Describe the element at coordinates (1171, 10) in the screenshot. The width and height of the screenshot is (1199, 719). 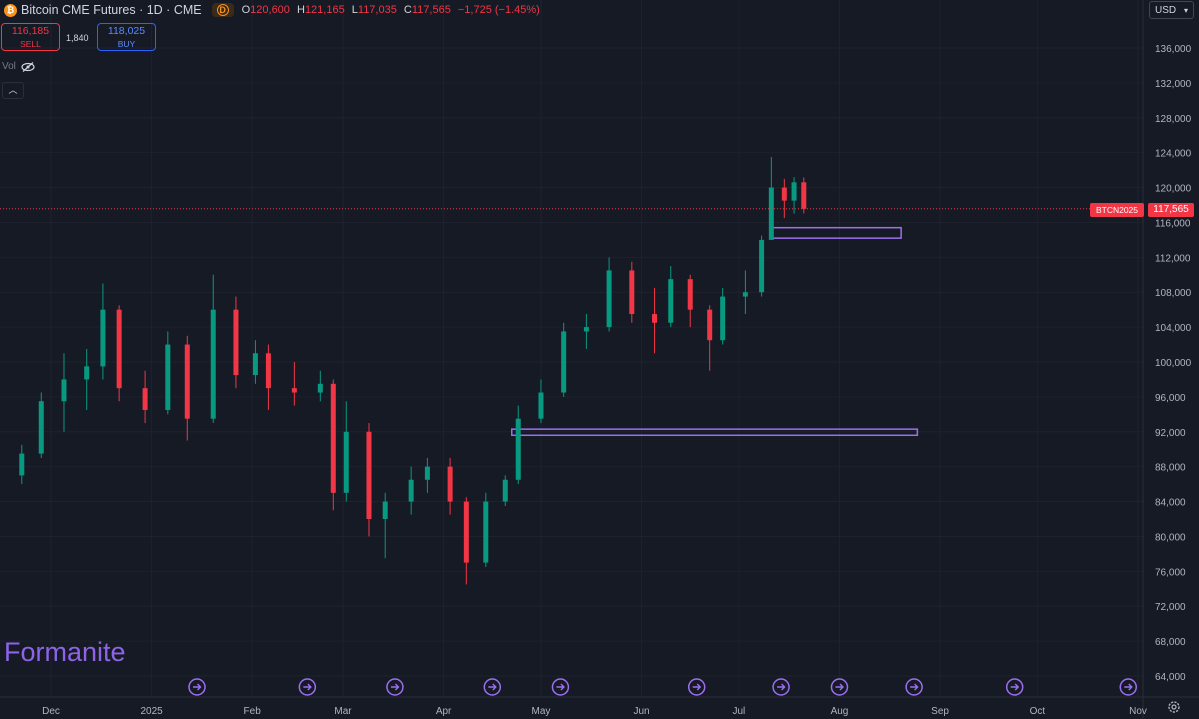
I see `currency-select: USD ▾` at that location.